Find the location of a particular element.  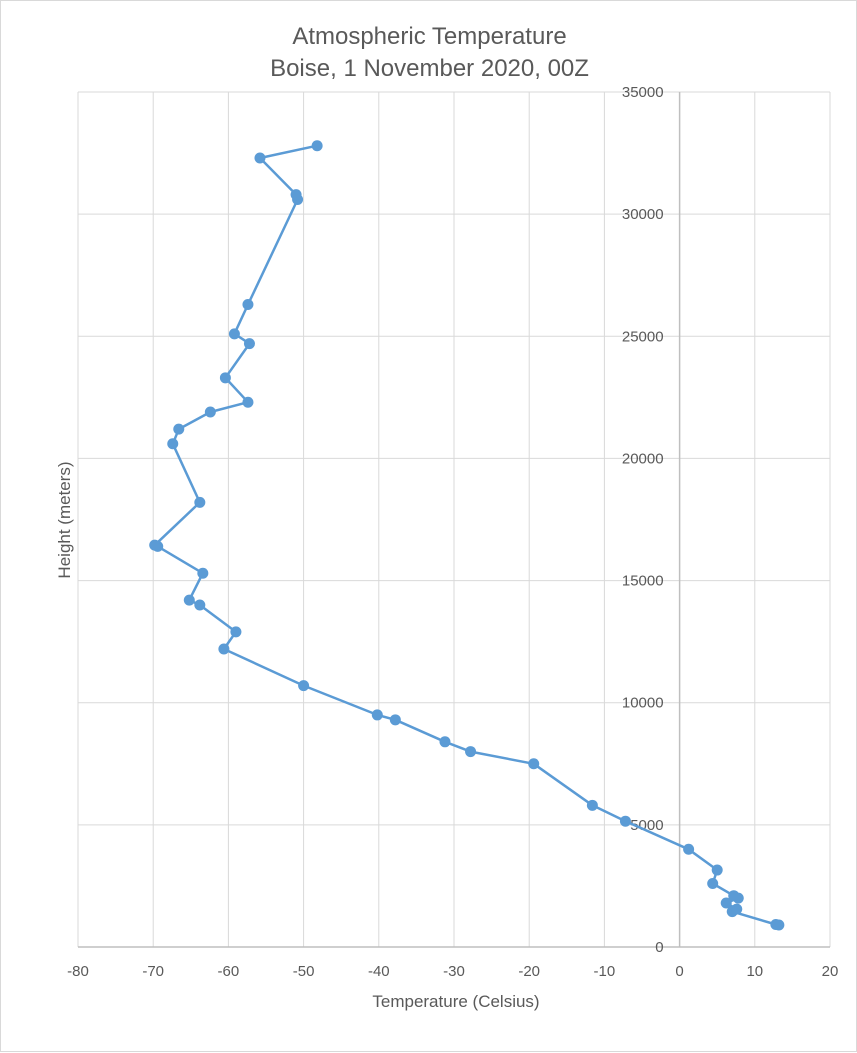

x-tick-label: -60 is located at coordinates (229, 971).